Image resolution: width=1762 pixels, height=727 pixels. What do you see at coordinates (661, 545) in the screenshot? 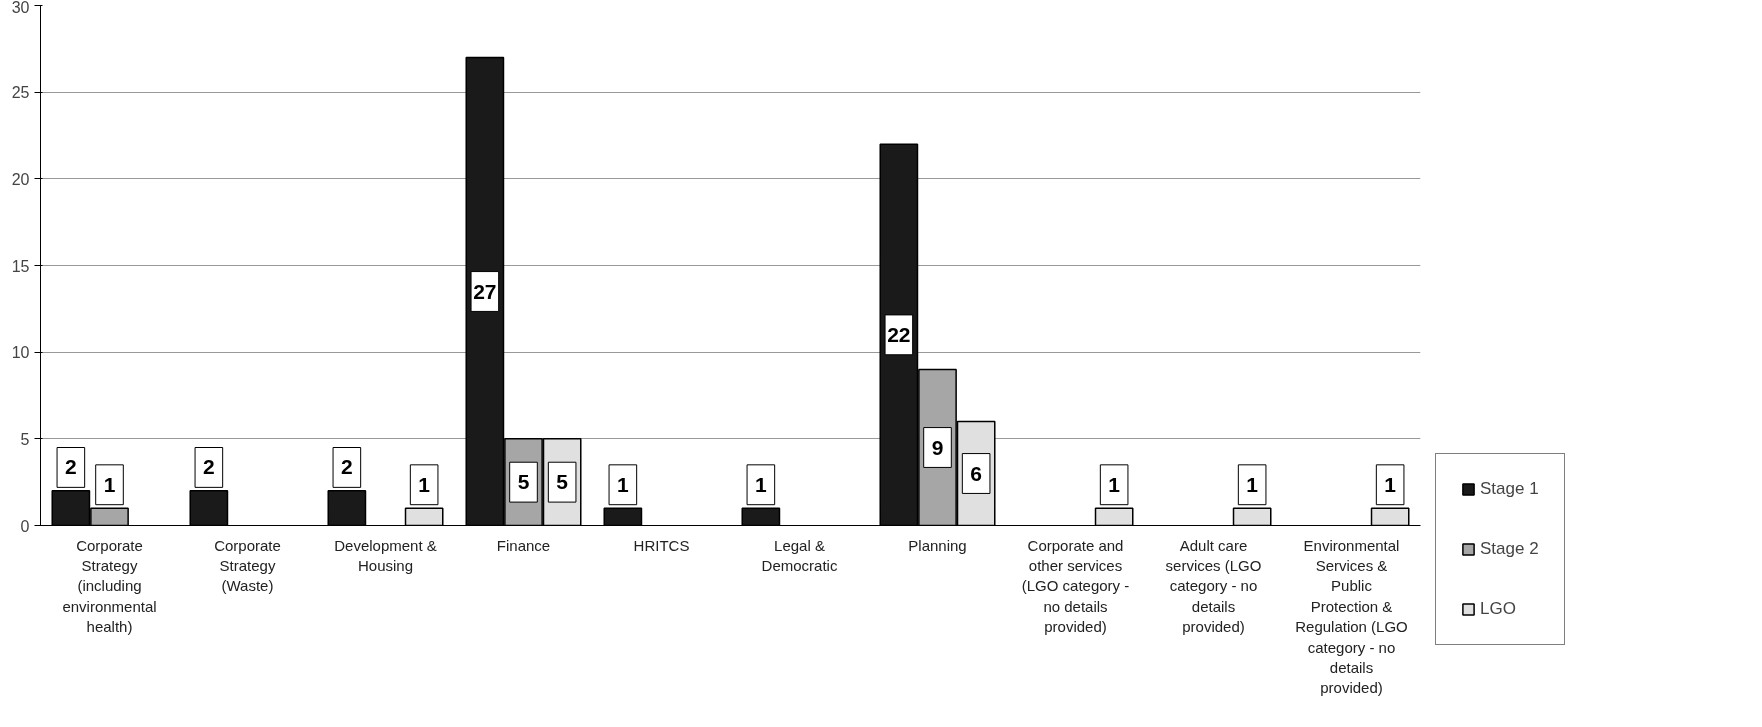
I see `x-tick-label: HRITCS` at bounding box center [661, 545].